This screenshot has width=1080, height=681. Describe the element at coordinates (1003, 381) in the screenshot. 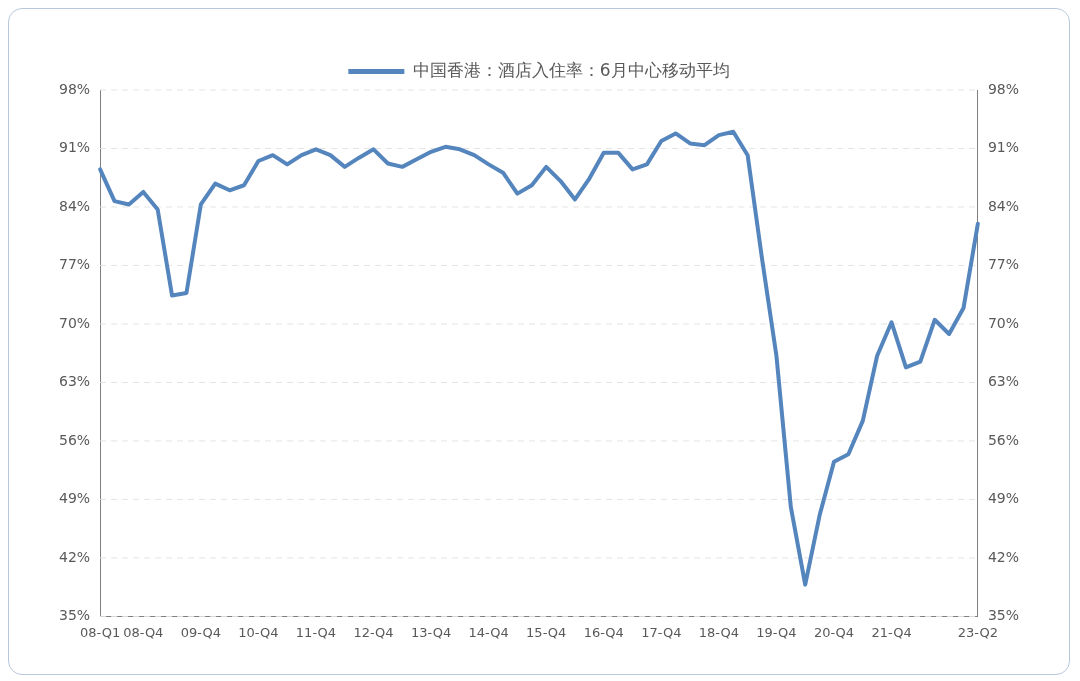

I see `y2-tick-label: 63%` at that location.